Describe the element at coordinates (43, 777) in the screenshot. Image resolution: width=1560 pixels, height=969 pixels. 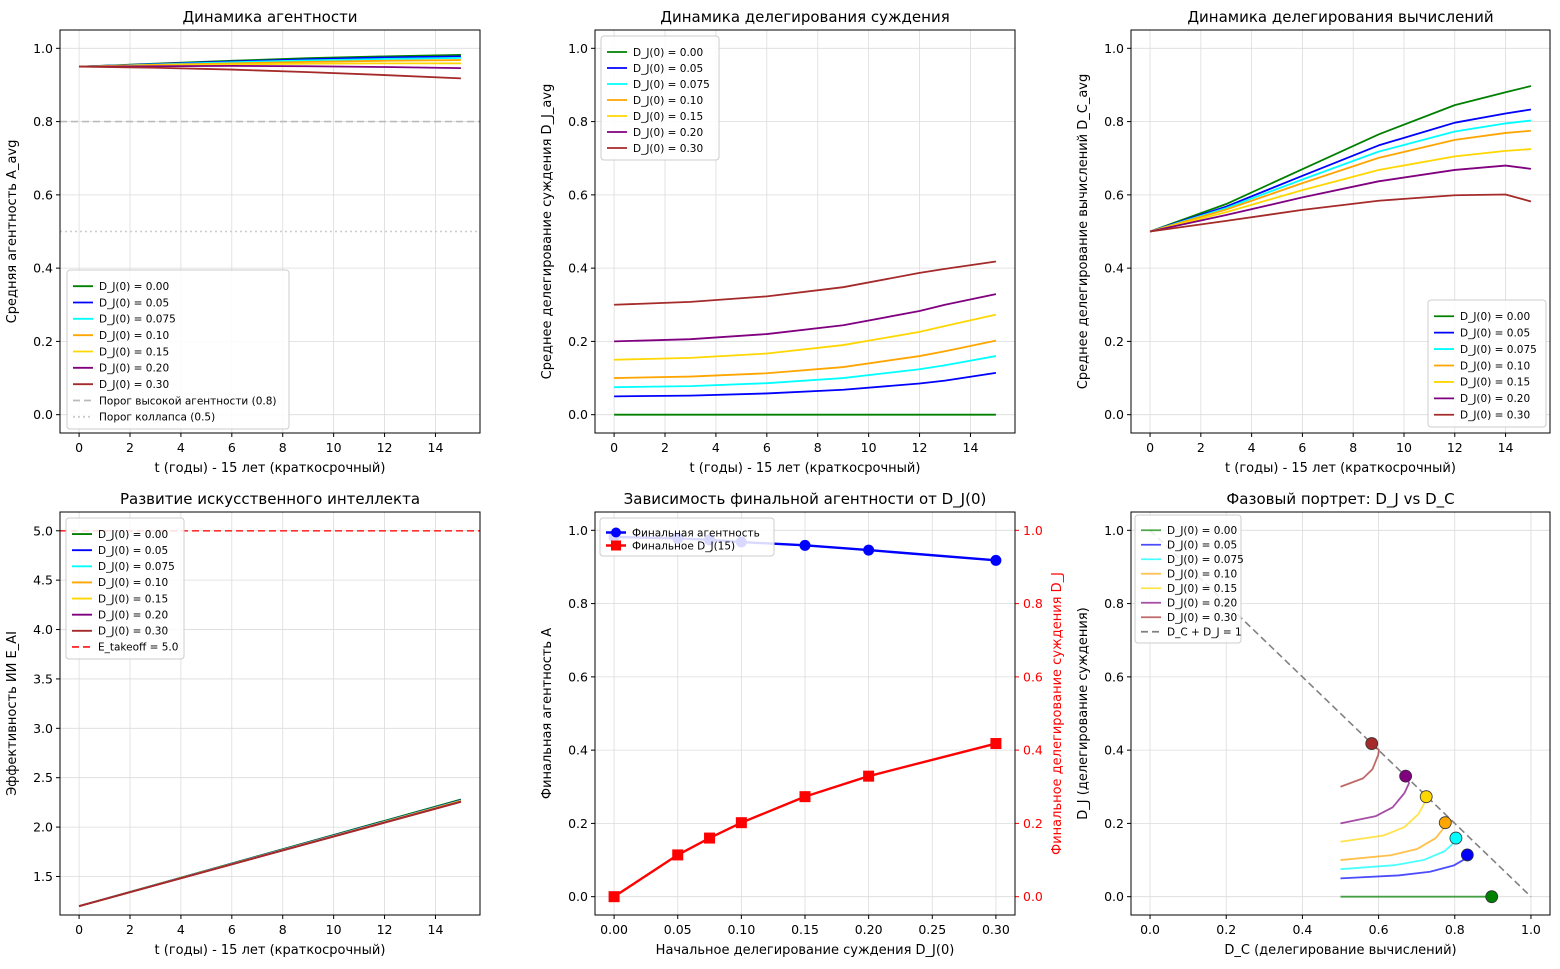
I see `y-tick-label: 2.5` at that location.